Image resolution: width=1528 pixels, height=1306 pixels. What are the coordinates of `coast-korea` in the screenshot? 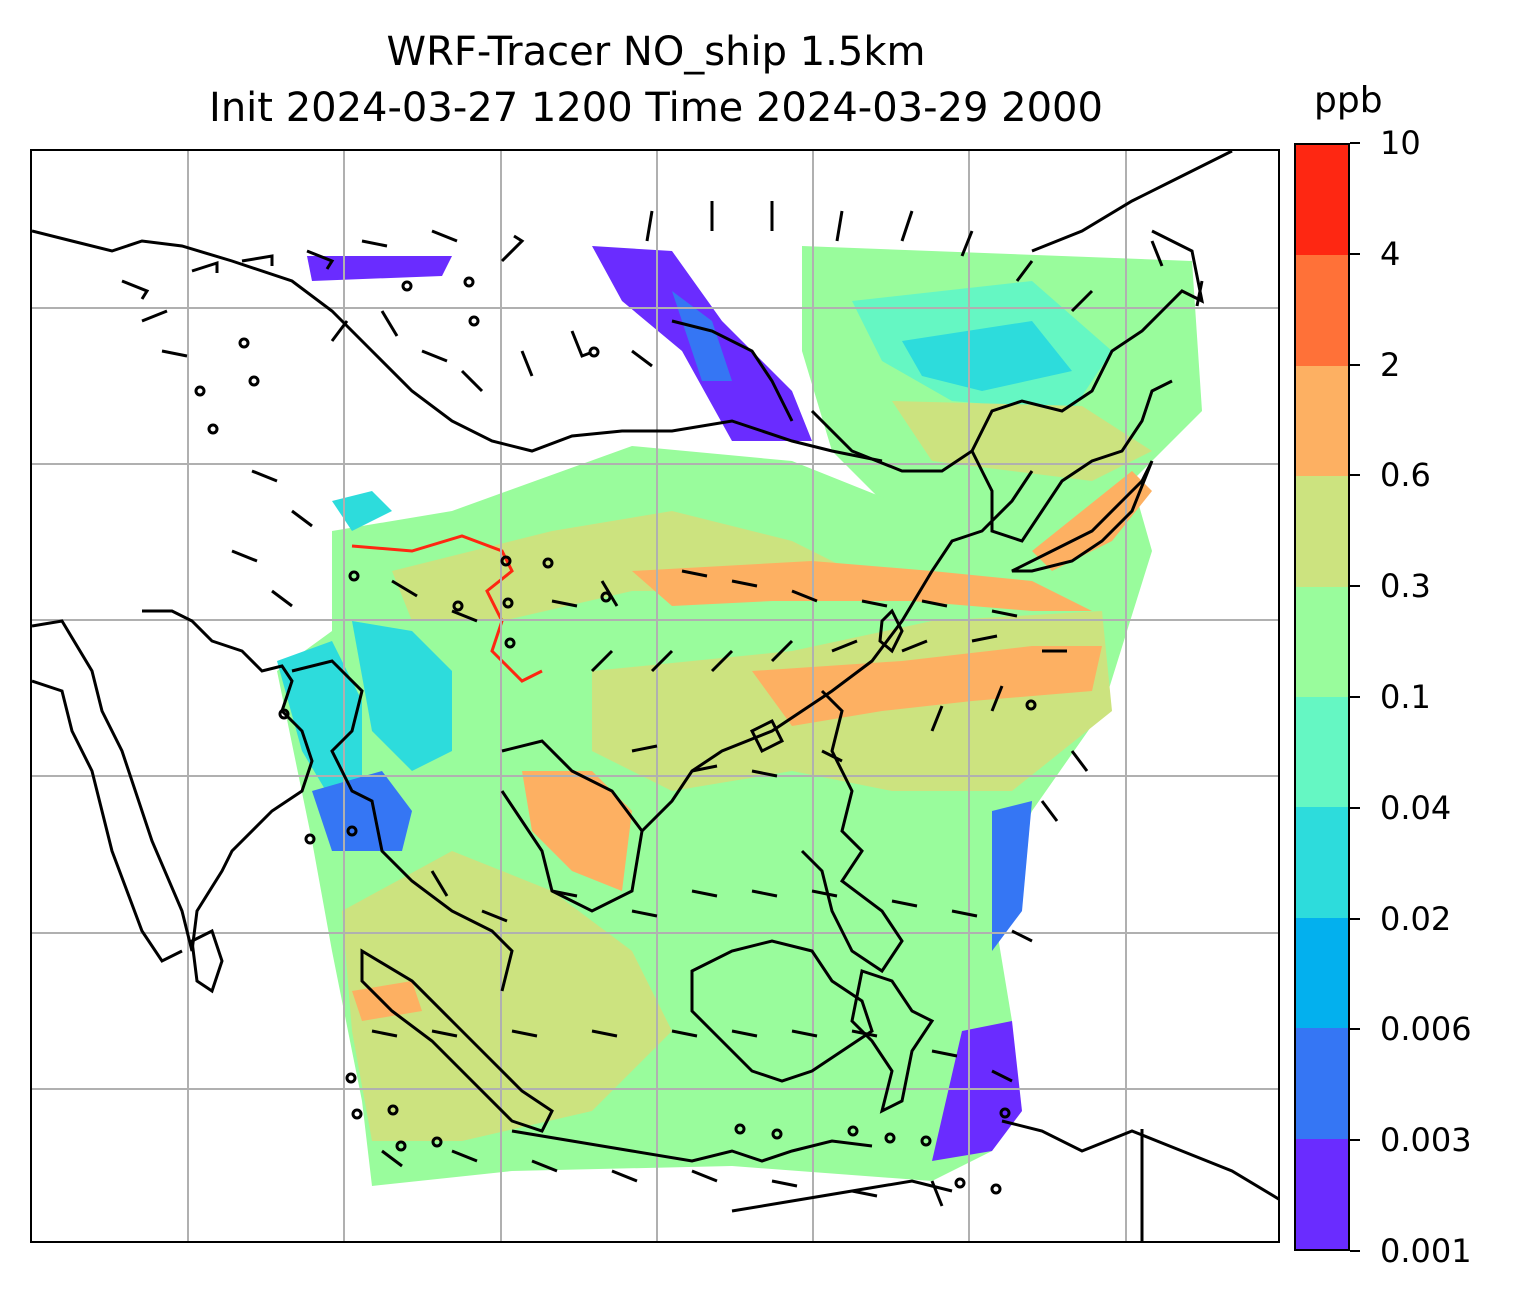 It's located at (1071, 461).